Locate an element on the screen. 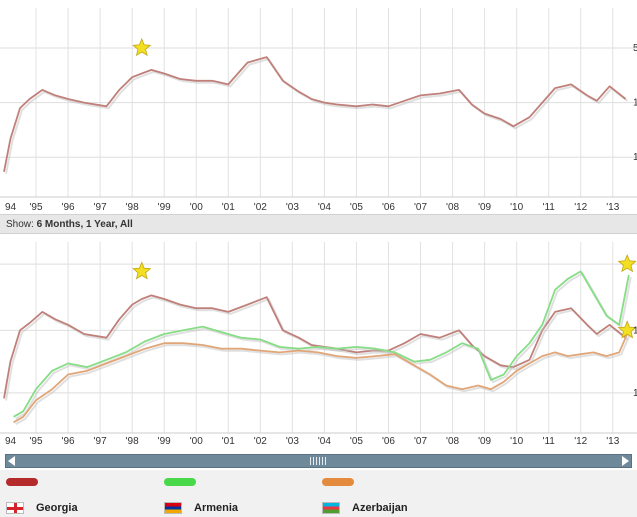 The width and height of the screenshot is (637, 517). timeline-scrollbar is located at coordinates (318, 461).